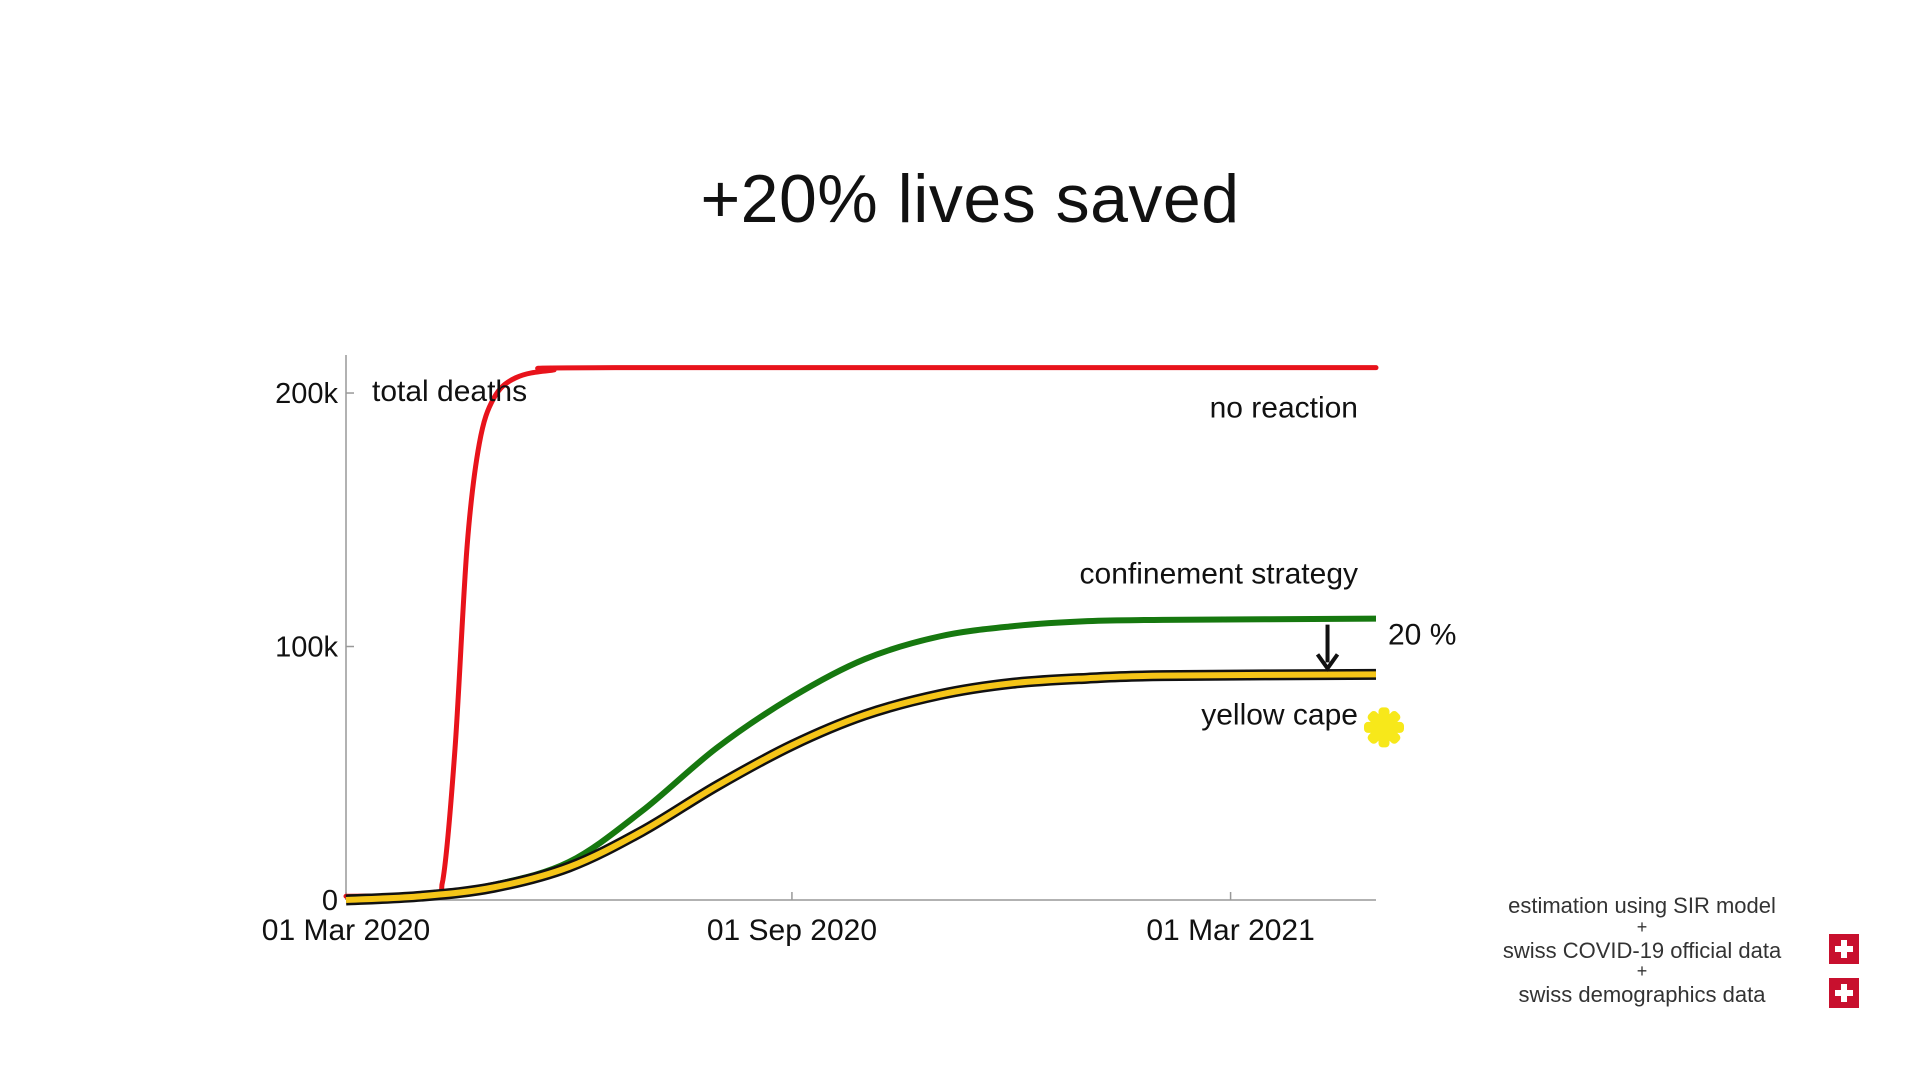 This screenshot has height=1080, width=1920. I want to click on x-tick-label: 01 Mar 2021, so click(1230, 930).